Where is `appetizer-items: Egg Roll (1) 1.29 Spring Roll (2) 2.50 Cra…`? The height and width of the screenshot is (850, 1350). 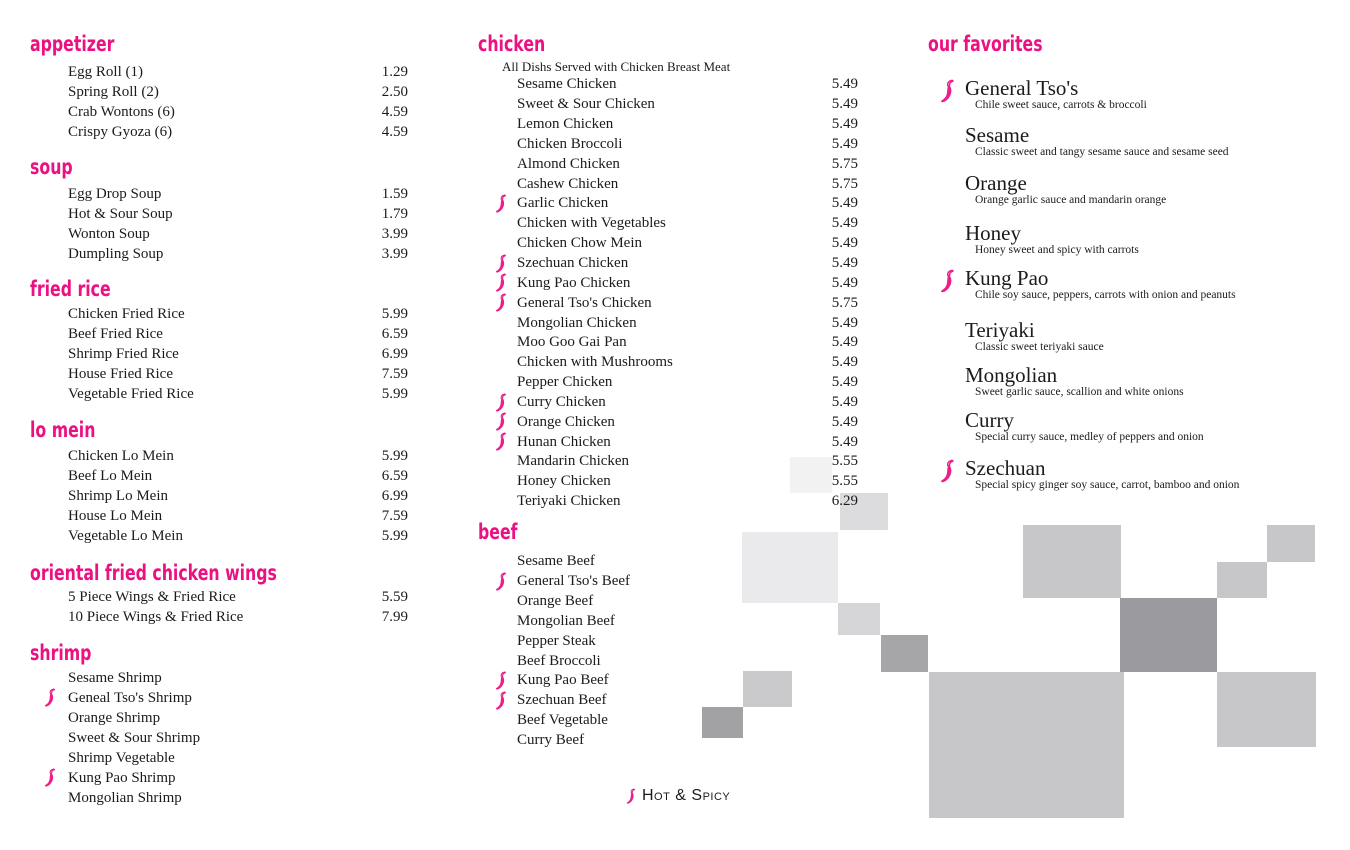 appetizer-items: Egg Roll (1) 1.29 Spring Roll (2) 2.50 Cra… is located at coordinates (219, 102).